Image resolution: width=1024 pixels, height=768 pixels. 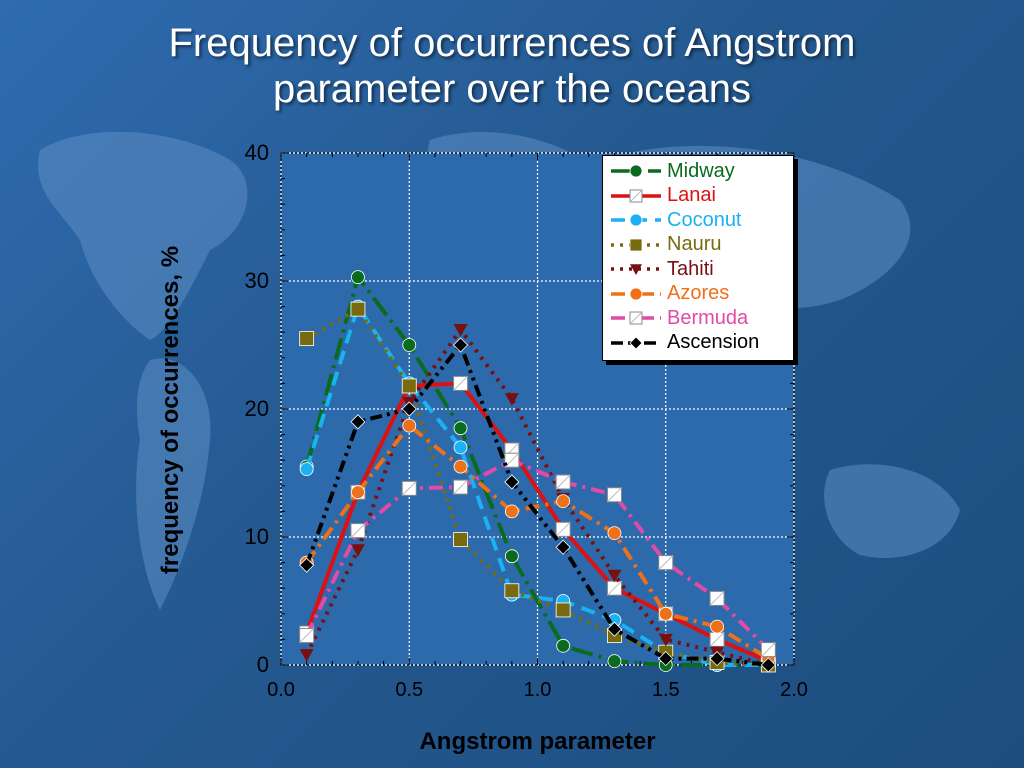 What do you see at coordinates (708, 317) in the screenshot?
I see `legend-label: Bermuda` at bounding box center [708, 317].